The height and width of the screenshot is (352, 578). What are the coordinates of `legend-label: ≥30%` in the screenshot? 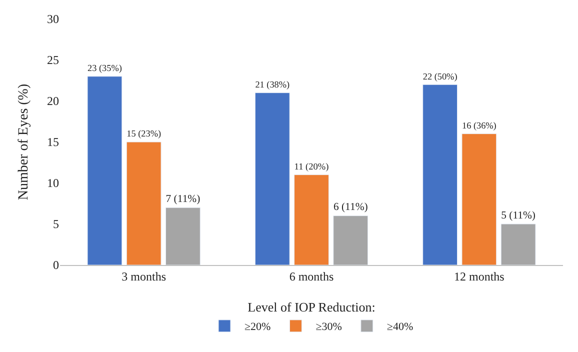 It's located at (329, 327).